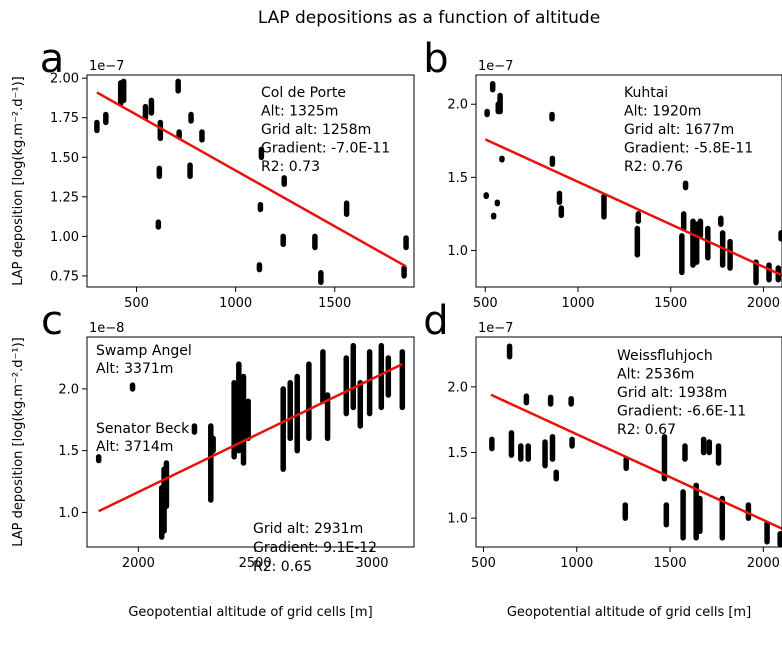  What do you see at coordinates (308, 529) in the screenshot?
I see `annotation-text: Grid alt: 2931m` at bounding box center [308, 529].